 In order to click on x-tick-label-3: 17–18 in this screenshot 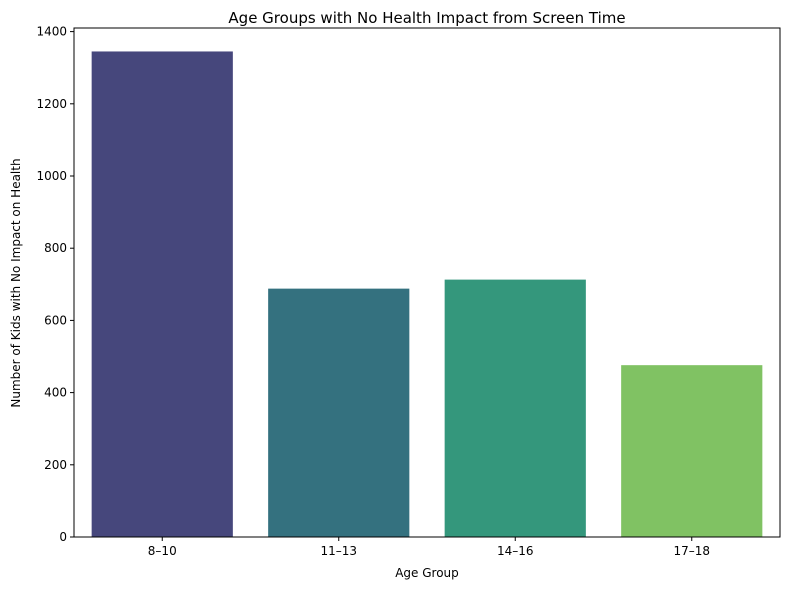, I will do `click(691, 551)`.